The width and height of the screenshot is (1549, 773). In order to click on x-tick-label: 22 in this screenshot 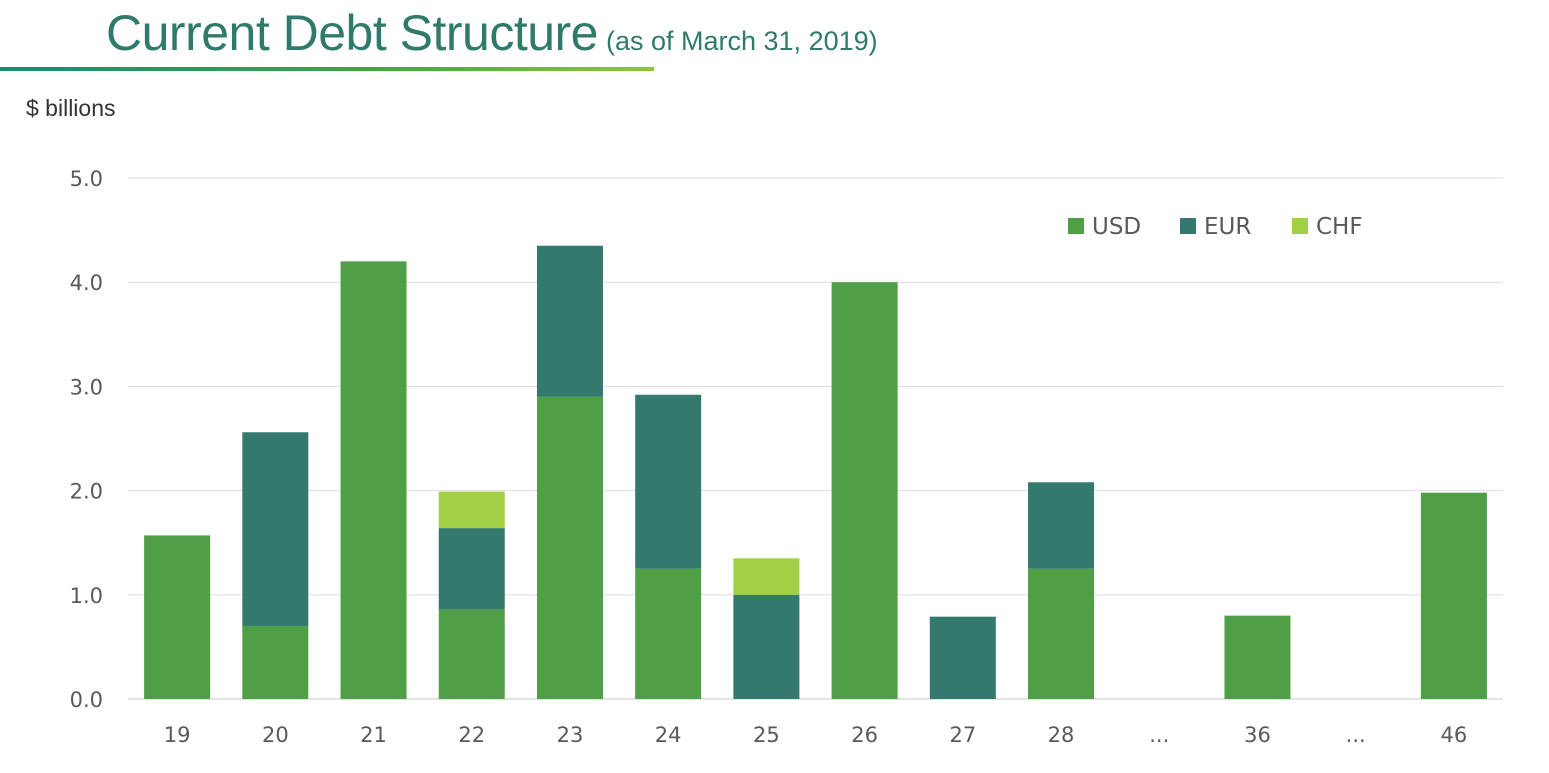, I will do `click(471, 735)`.